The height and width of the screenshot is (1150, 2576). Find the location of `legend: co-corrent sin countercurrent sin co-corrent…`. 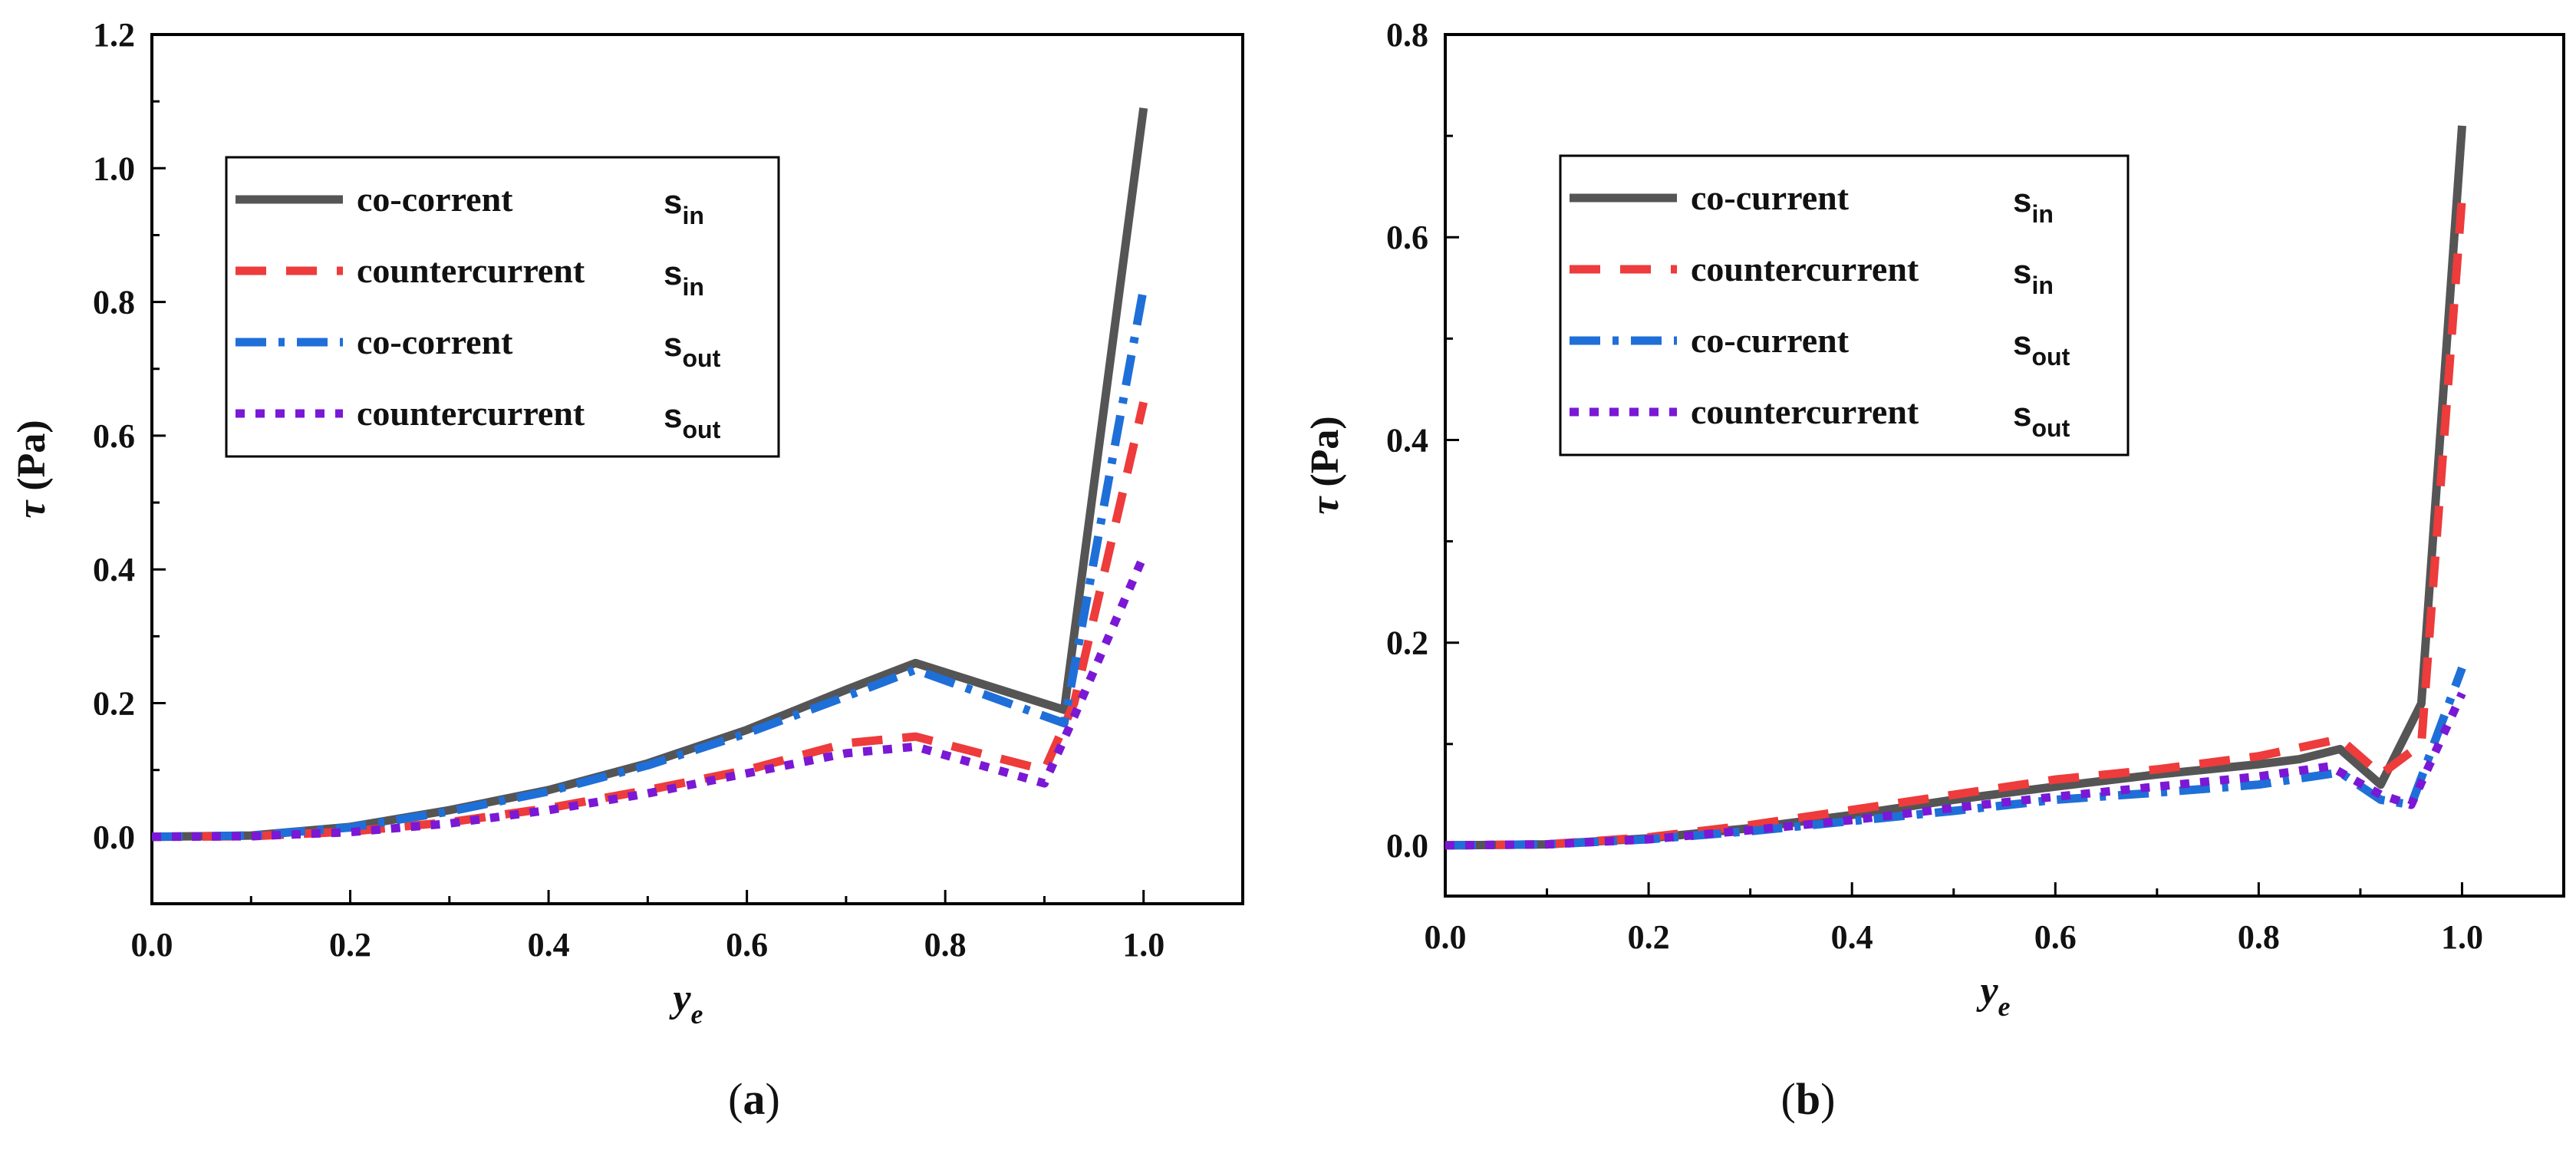

legend: co-corrent sin countercurrent sin co-corrent… is located at coordinates (502, 307).